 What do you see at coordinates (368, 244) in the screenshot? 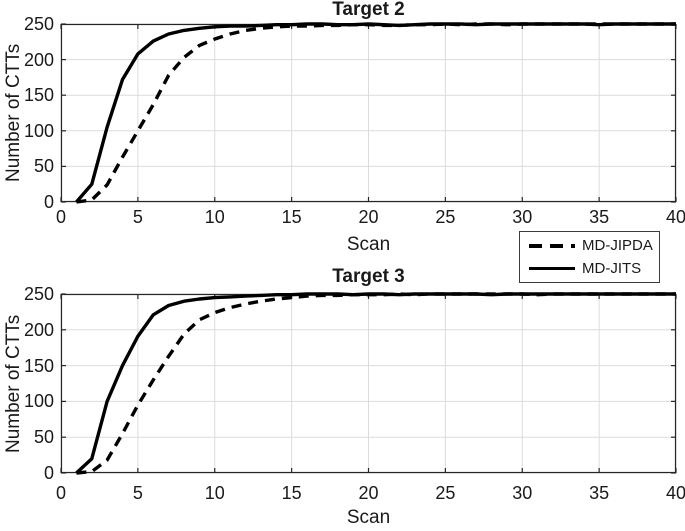
I see `subplot1-x-axis-label: Scan` at bounding box center [368, 244].